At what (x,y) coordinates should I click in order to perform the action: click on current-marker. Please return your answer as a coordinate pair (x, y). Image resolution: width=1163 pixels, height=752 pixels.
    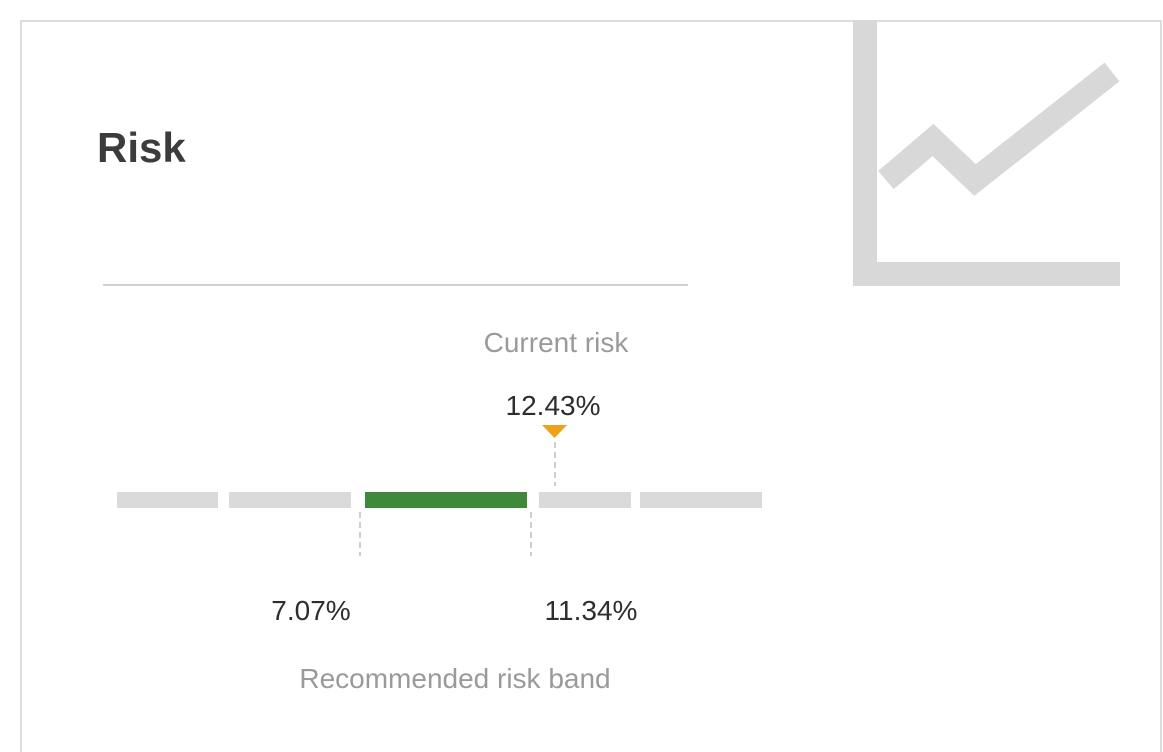
    Looking at the image, I should click on (554, 431).